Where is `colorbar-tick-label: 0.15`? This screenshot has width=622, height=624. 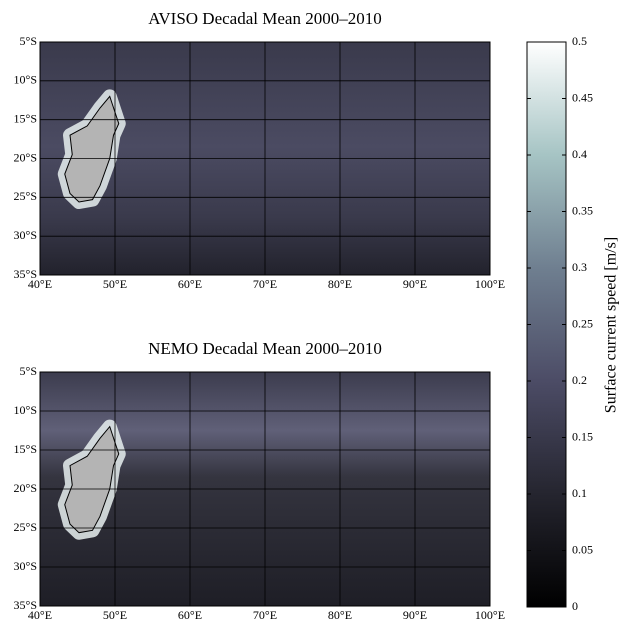 colorbar-tick-label: 0.15 is located at coordinates (582, 436).